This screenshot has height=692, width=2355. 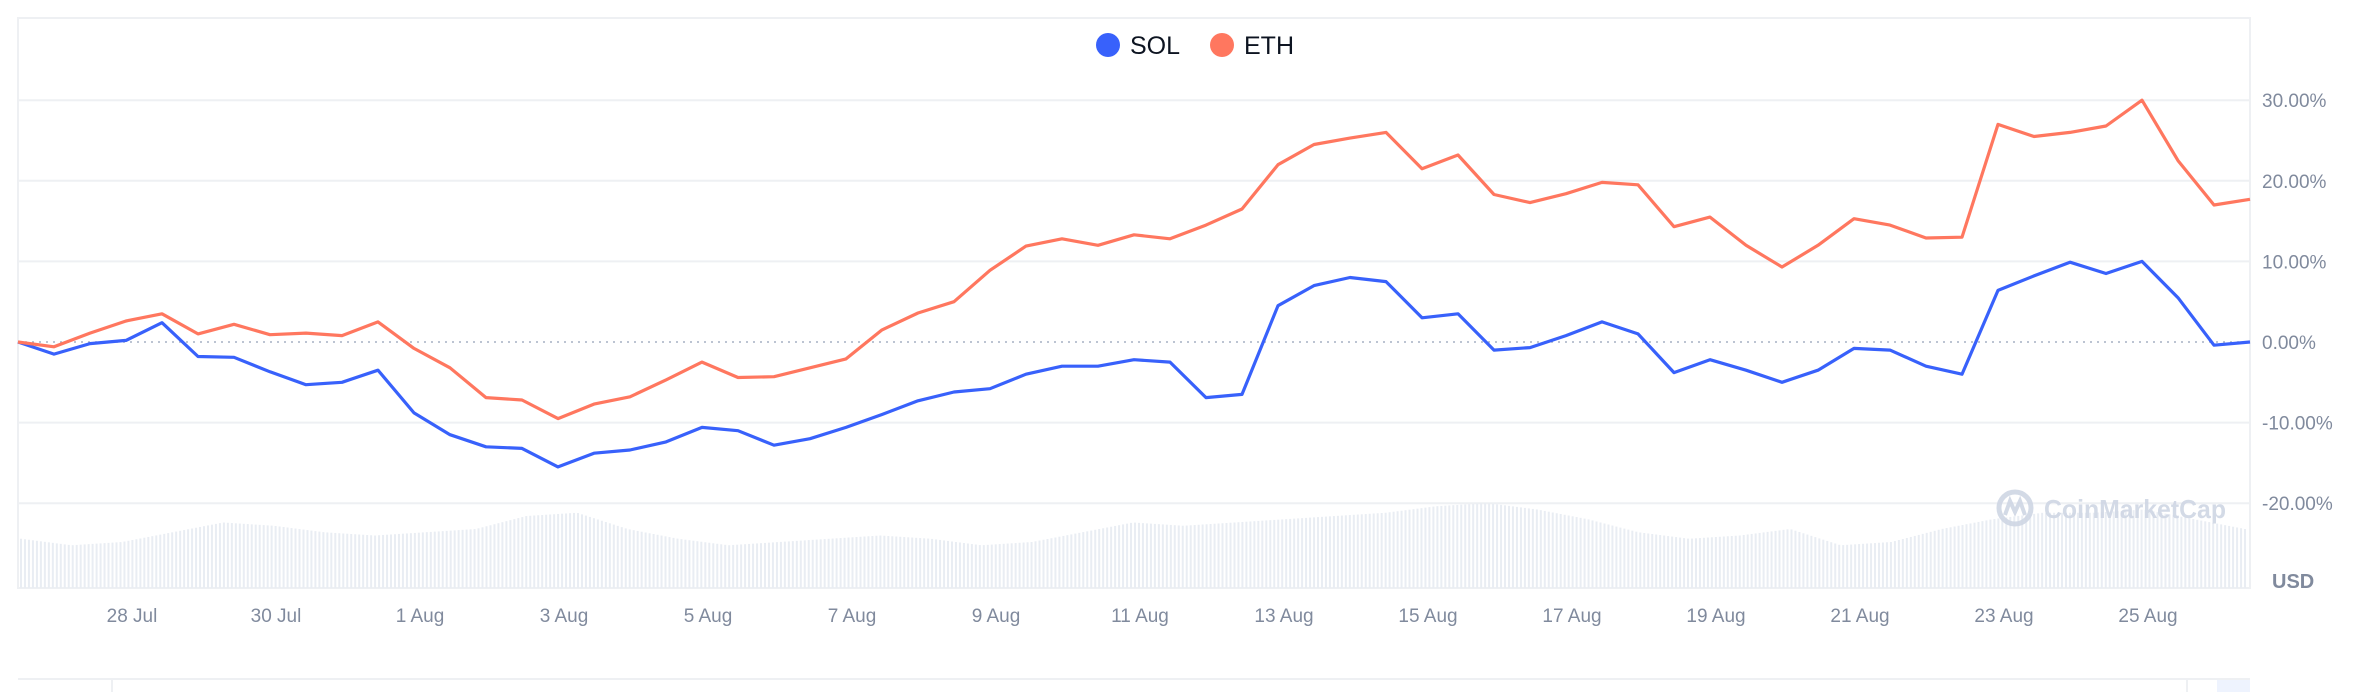 What do you see at coordinates (1195, 46) in the screenshot?
I see `legend: SOL ETH` at bounding box center [1195, 46].